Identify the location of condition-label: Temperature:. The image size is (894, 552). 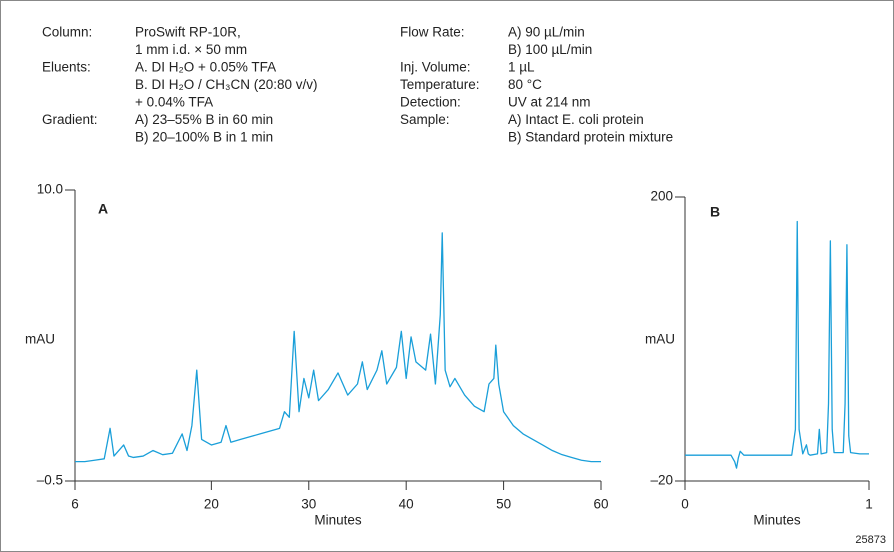
(440, 84).